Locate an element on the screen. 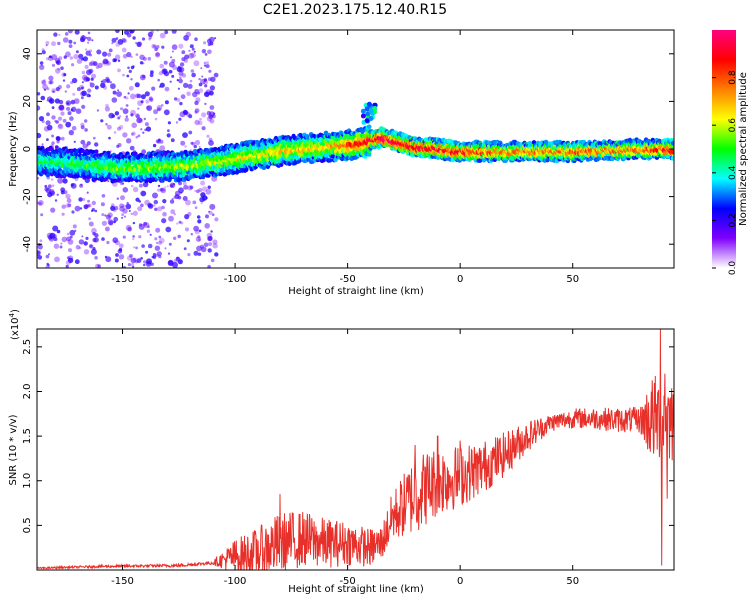  spectrogram-y-axis-label: Frequency (Hz) is located at coordinates (13, 149).